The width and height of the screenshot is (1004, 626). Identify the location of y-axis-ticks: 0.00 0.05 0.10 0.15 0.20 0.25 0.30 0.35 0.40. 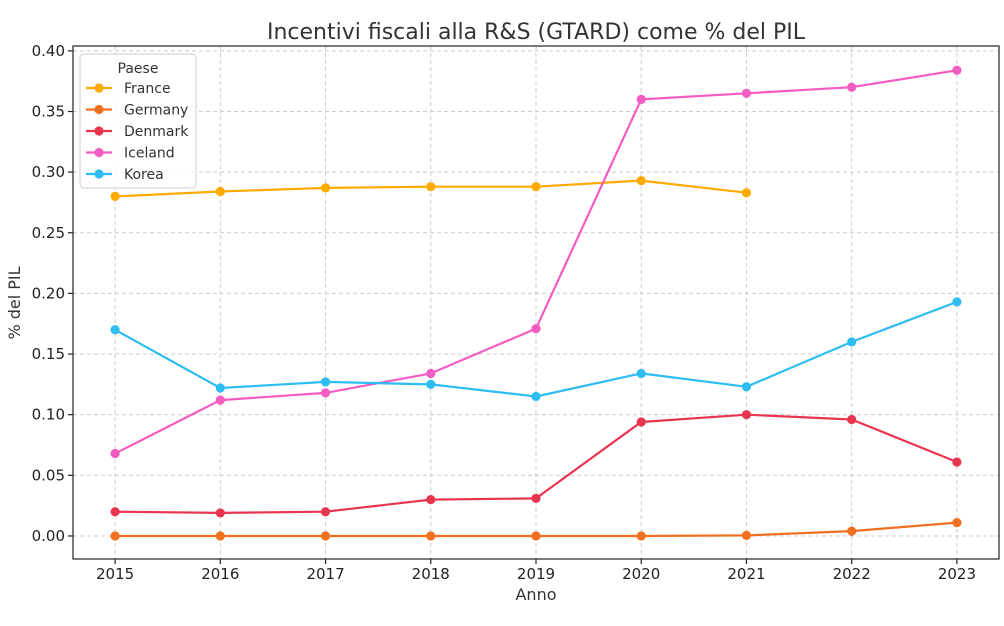
(52, 293).